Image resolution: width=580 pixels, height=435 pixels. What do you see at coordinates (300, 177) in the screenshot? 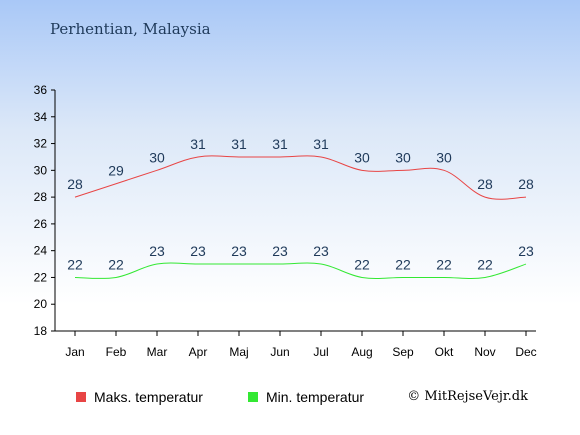
I see `max-temp-line` at bounding box center [300, 177].